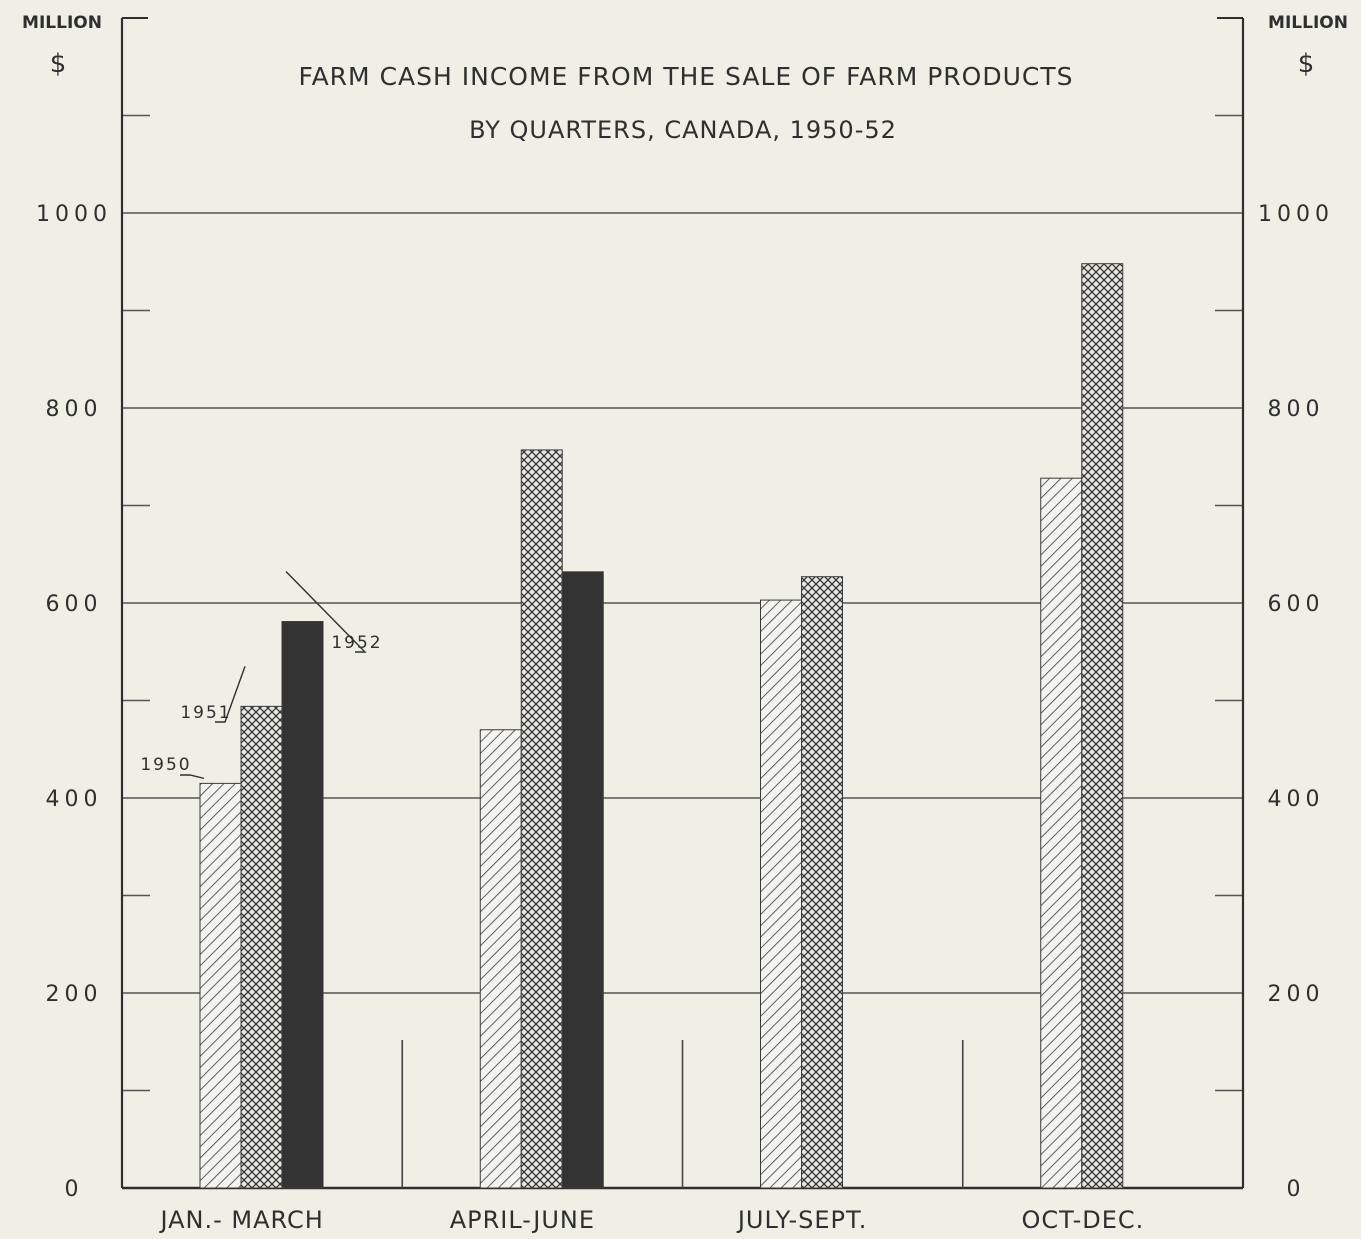 The image size is (1361, 1239). I want to click on leader-line-1952, so click(326, 612).